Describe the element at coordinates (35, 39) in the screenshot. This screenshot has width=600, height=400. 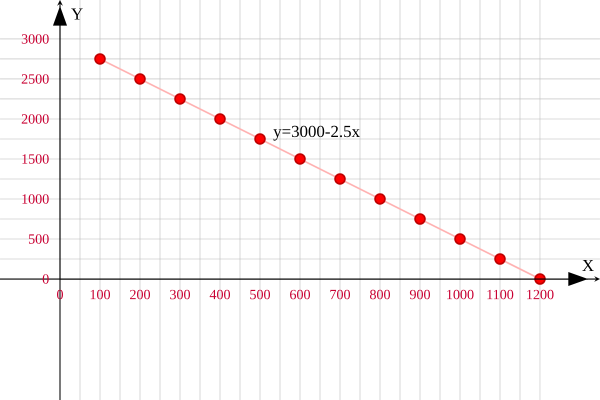
I see `y-tick-label: 3000` at that location.